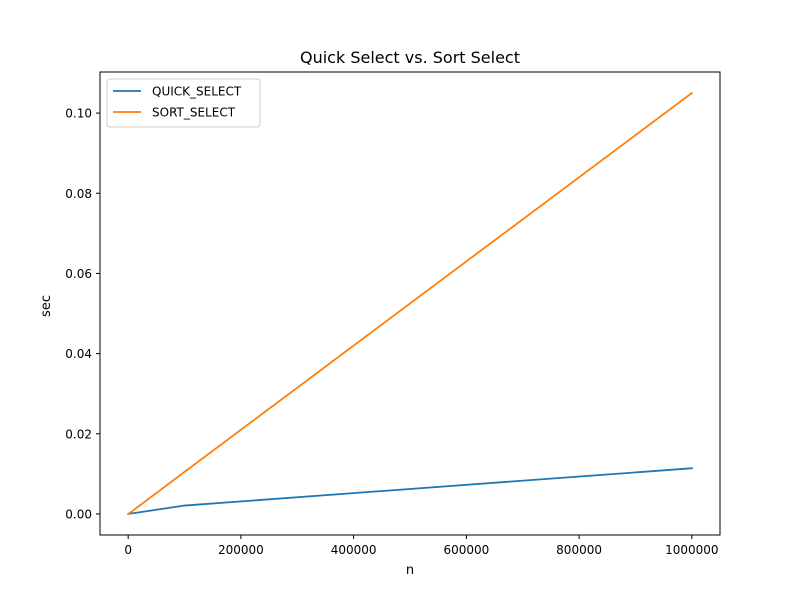 The image size is (800, 605). Describe the element at coordinates (691, 550) in the screenshot. I see `x-tick-label: 1000000` at that location.